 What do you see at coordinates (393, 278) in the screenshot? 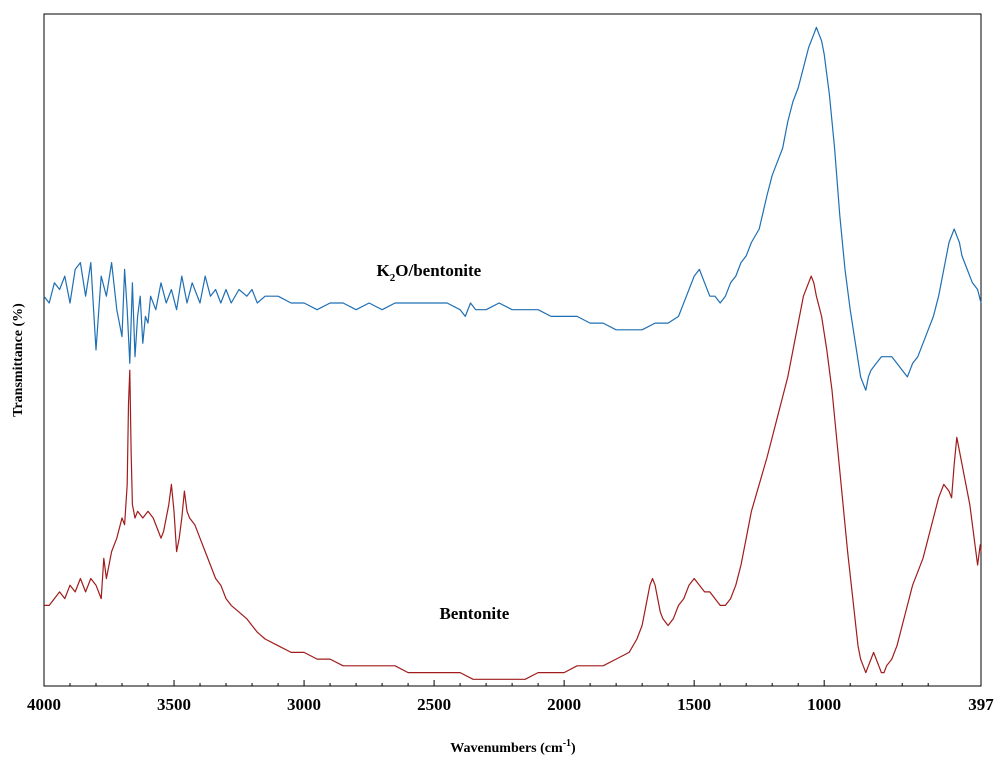
I see `series-label-subscript: 2` at bounding box center [393, 278].